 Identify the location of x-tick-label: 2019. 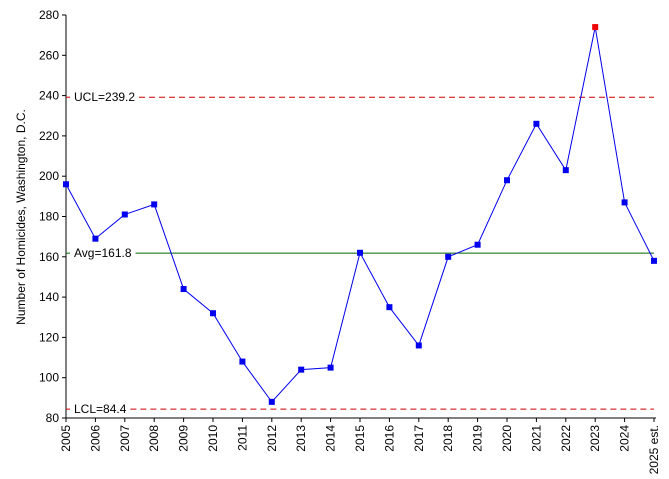
(478, 438).